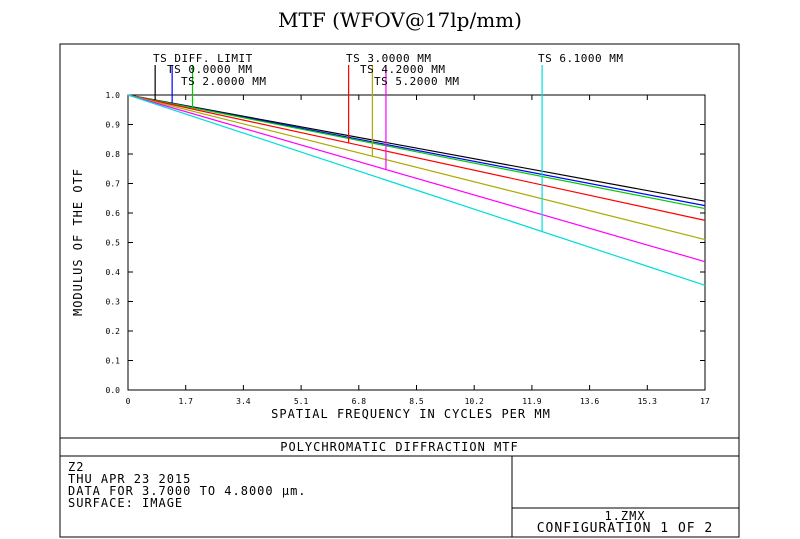  What do you see at coordinates (416, 81) in the screenshot?
I see `legend-label: TS 5.2000 MM` at bounding box center [416, 81].